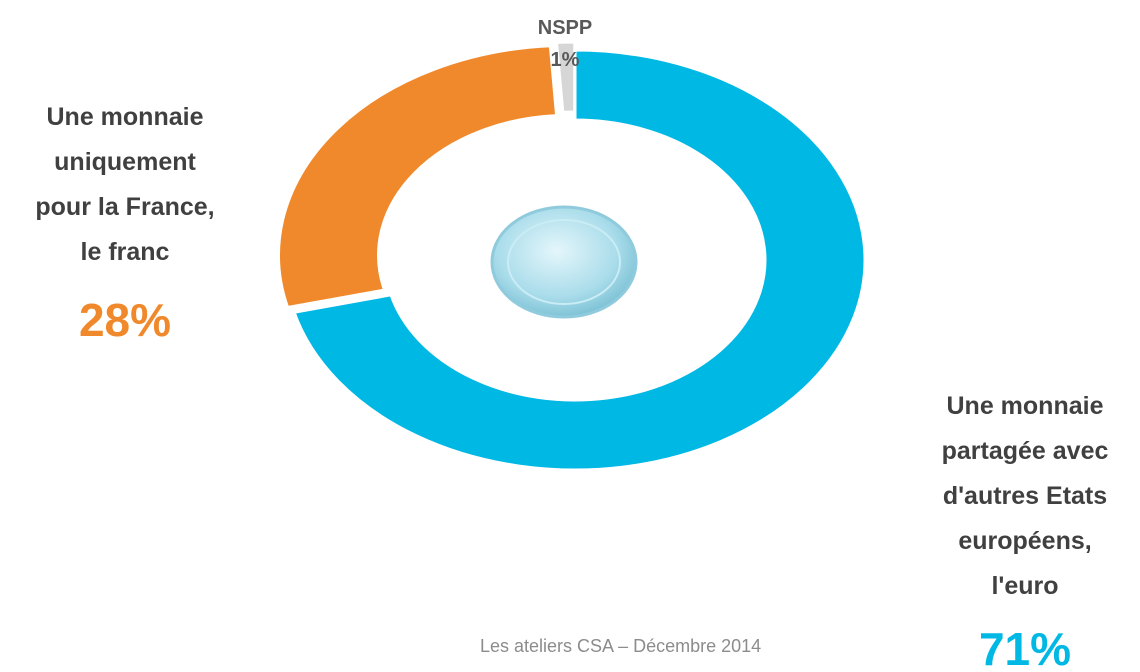  I want to click on coin-ring, so click(564, 262).